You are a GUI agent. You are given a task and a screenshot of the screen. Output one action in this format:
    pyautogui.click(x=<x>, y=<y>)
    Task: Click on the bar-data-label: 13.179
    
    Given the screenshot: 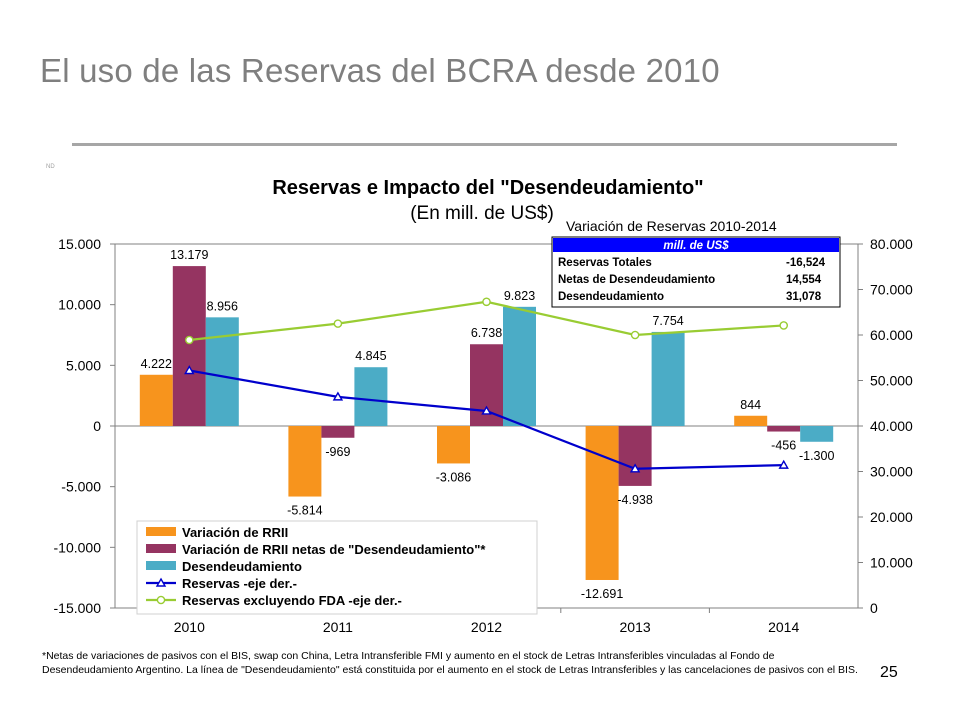 What is the action you would take?
    pyautogui.click(x=189, y=255)
    